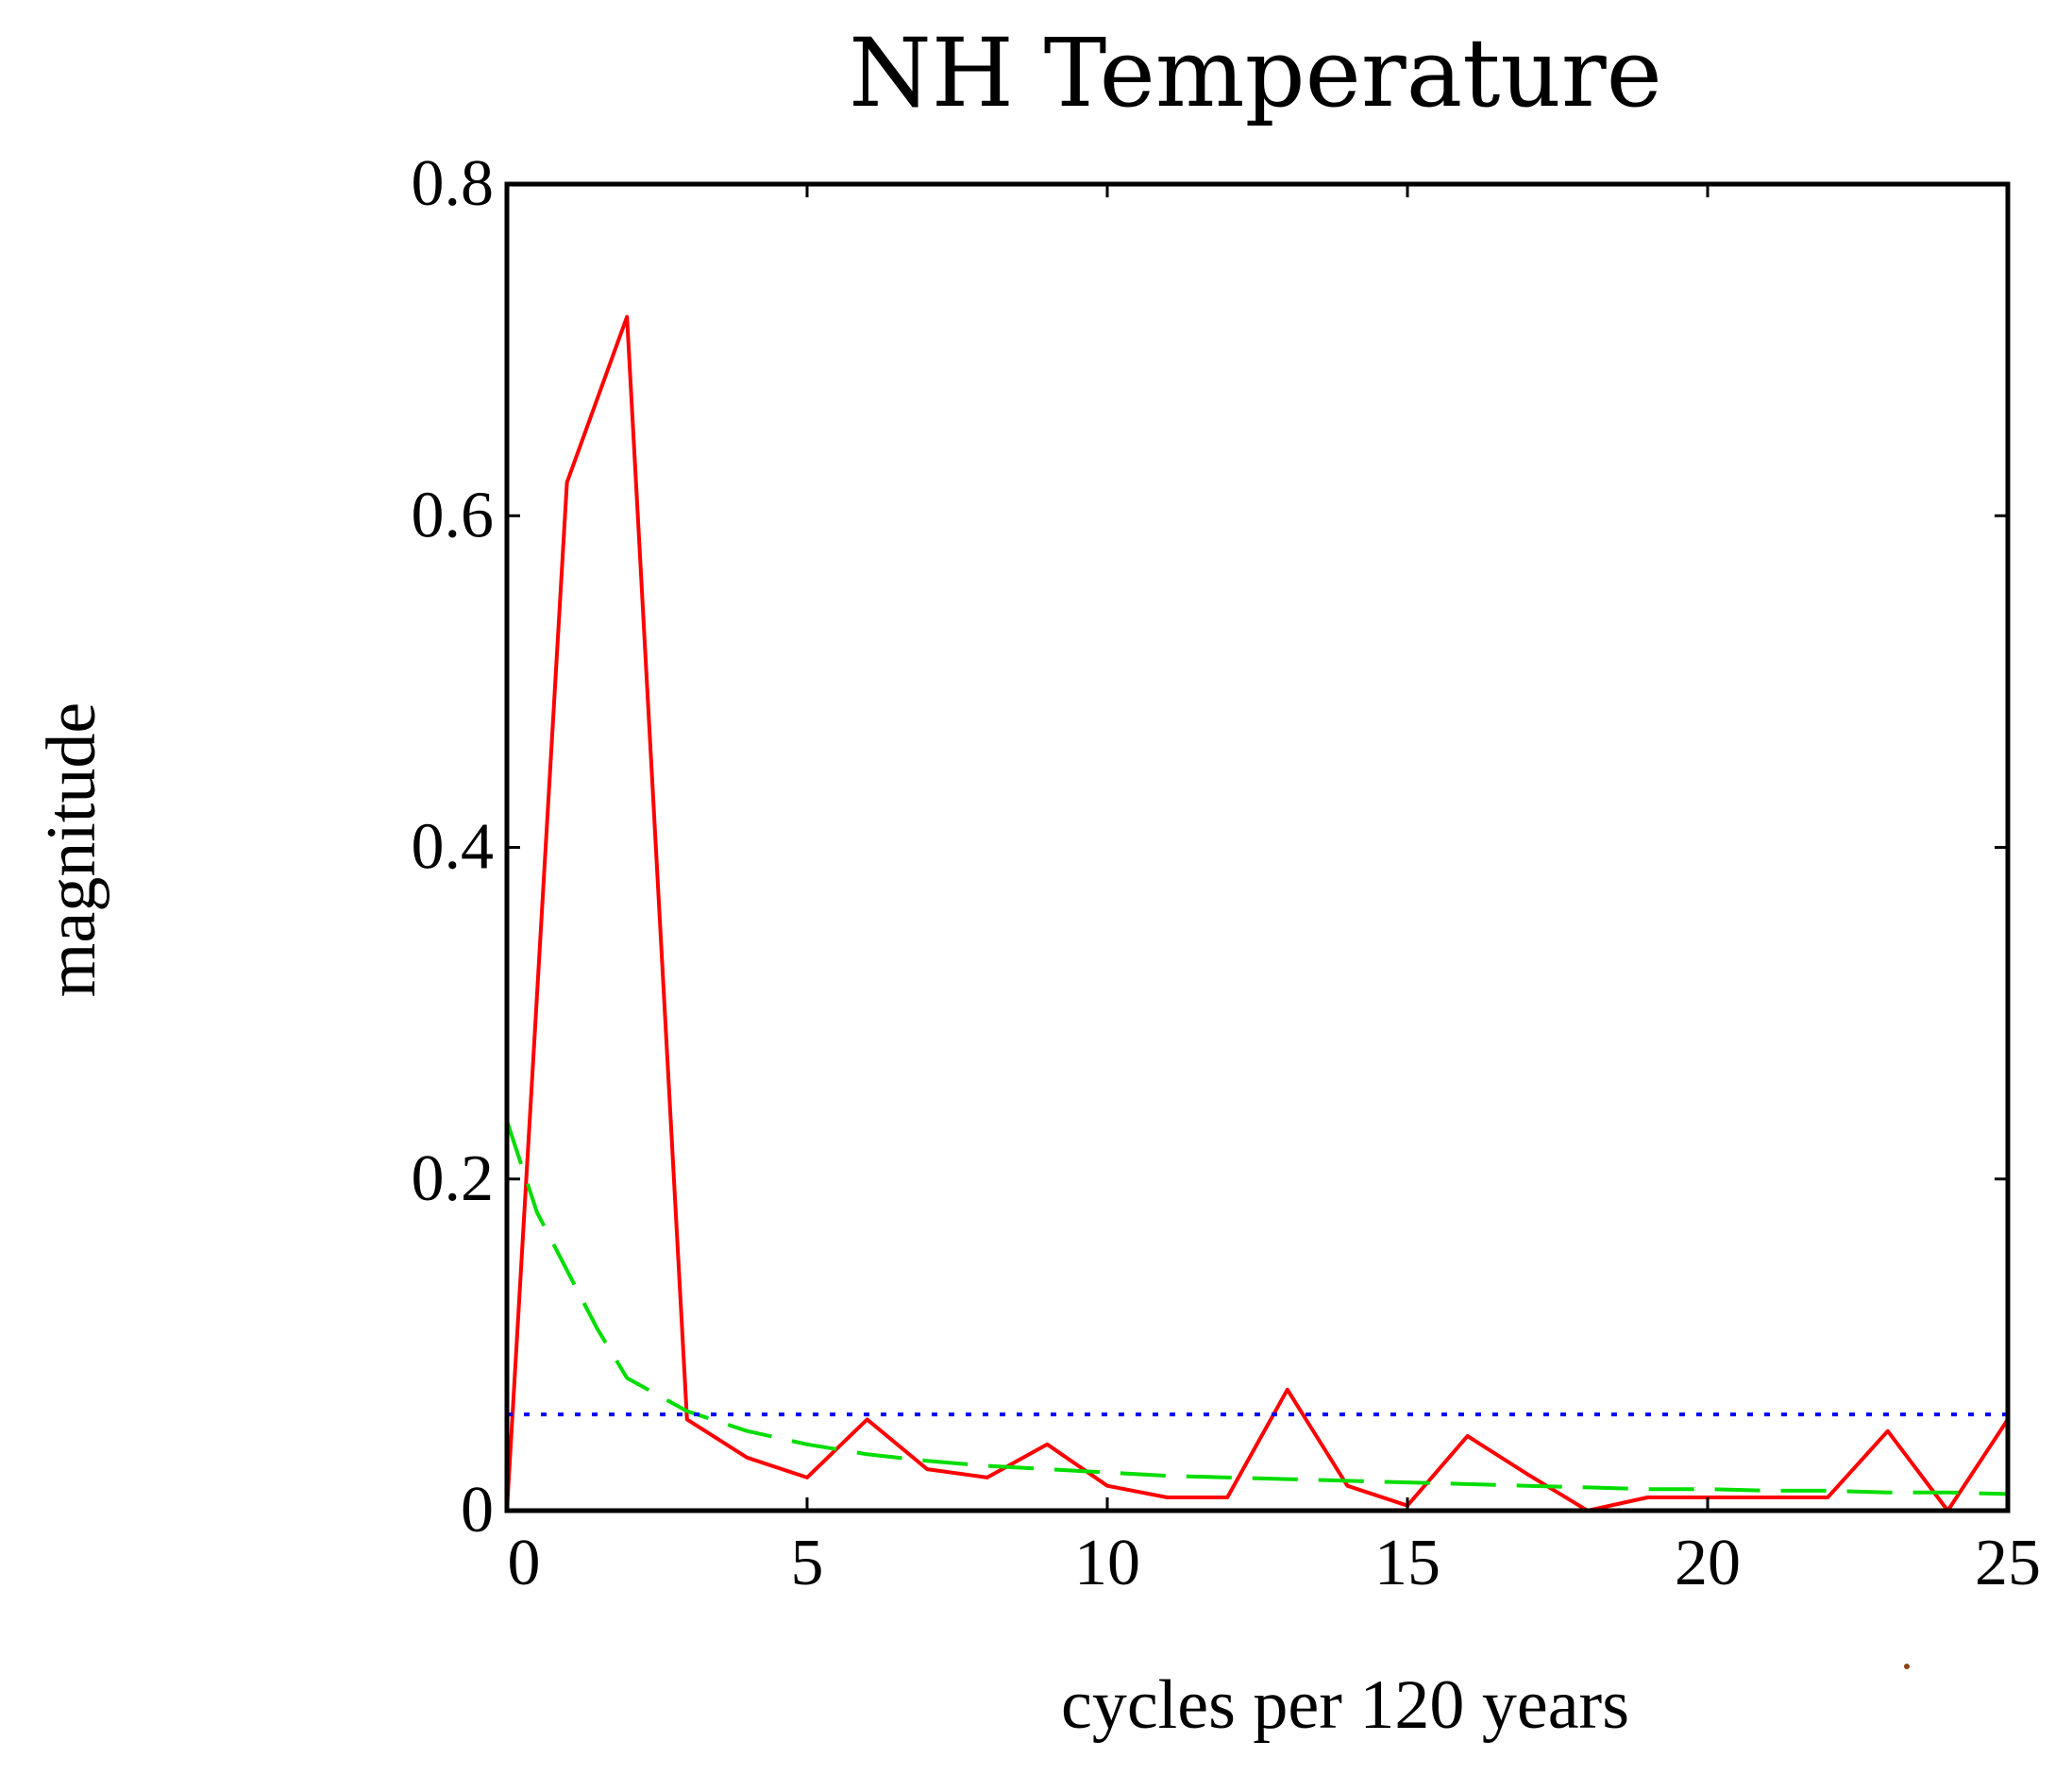 The width and height of the screenshot is (2072, 1775). I want to click on y-tick-label: 0.4, so click(453, 847).